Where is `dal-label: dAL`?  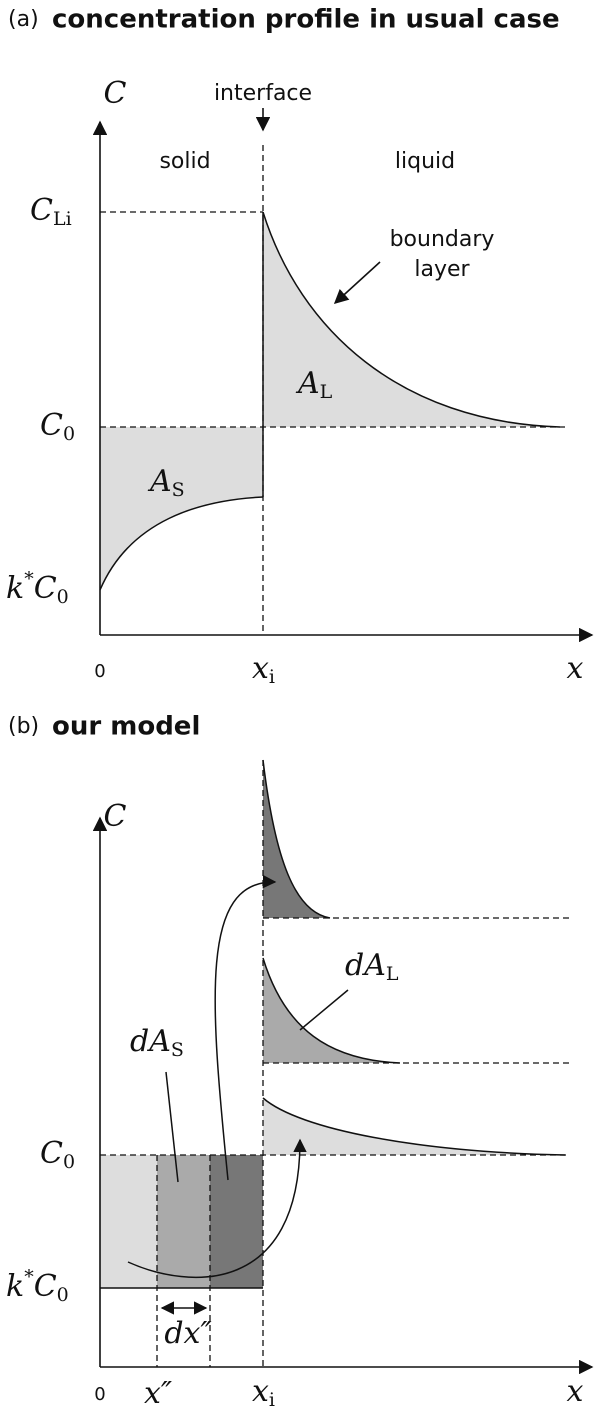 dal-label: dAL is located at coordinates (372, 966).